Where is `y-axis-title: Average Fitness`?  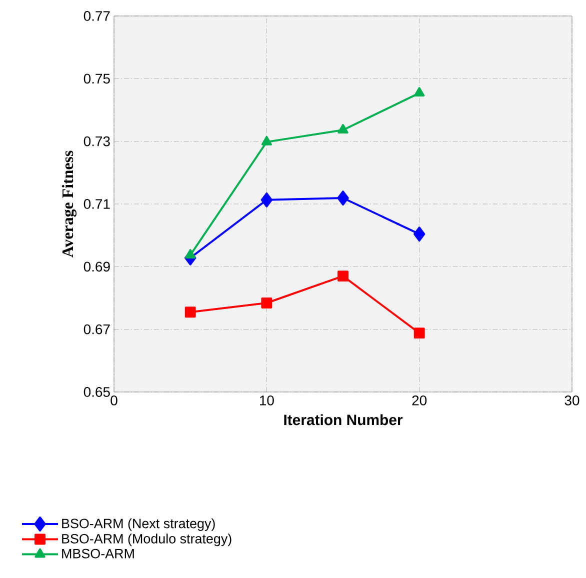 y-axis-title: Average Fitness is located at coordinates (69, 204).